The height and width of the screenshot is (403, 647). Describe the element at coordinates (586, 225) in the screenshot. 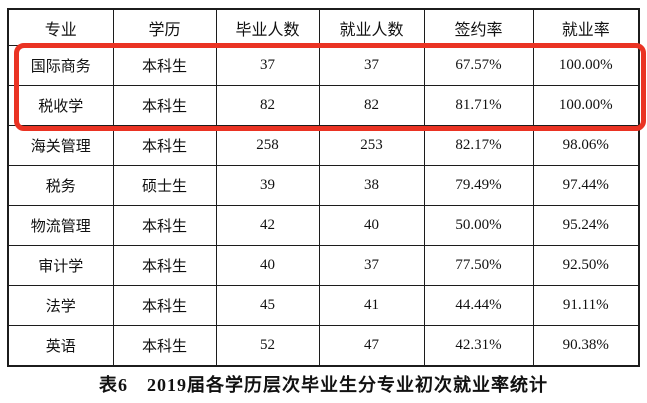

I see `table-cell: 95.24%` at that location.